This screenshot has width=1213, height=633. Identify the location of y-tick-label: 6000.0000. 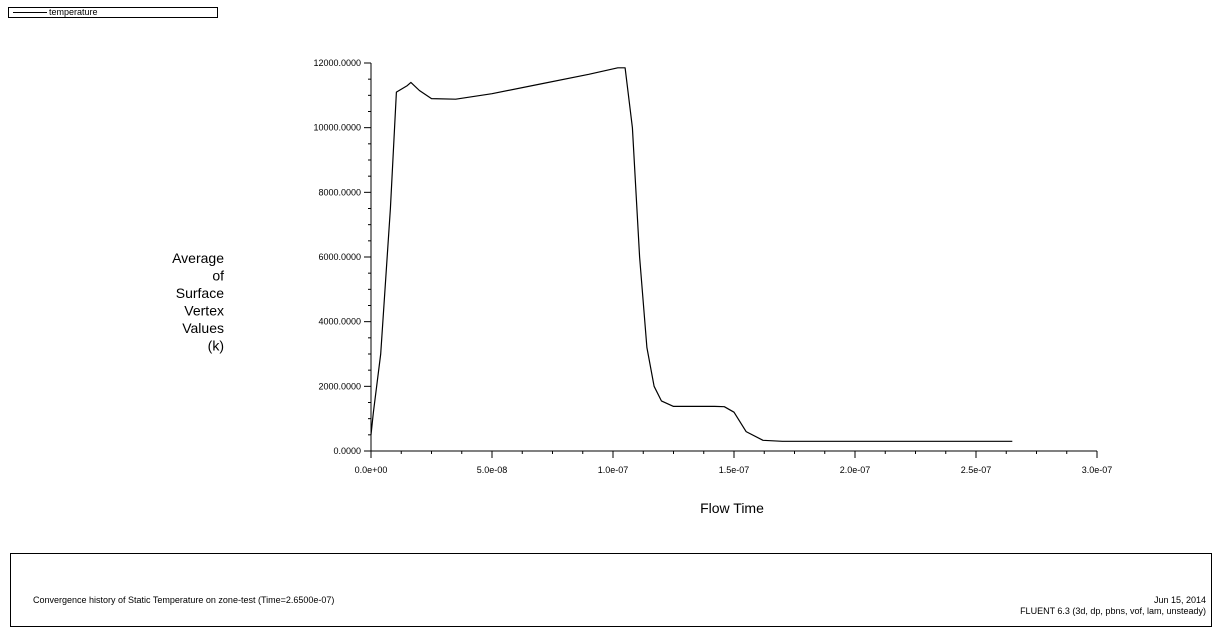
(339, 257).